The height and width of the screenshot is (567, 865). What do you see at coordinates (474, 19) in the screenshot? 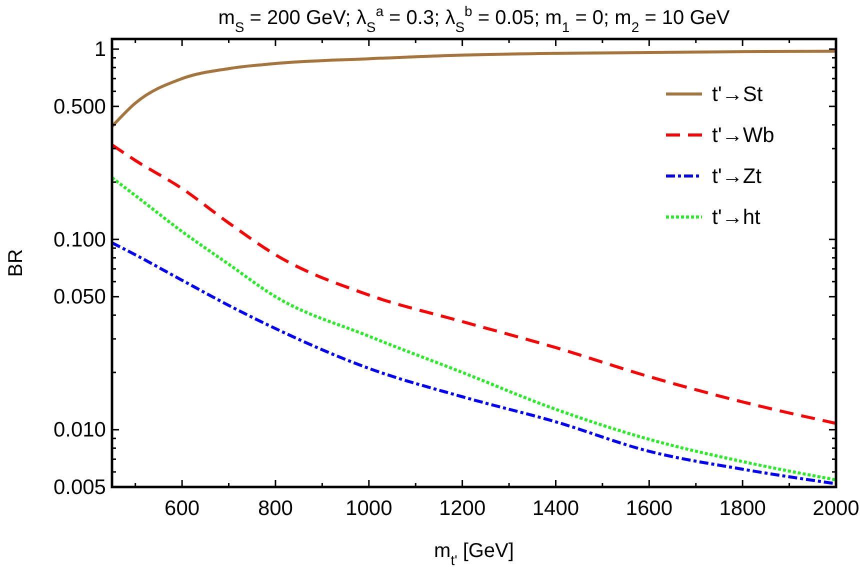
I see `chart-title: m$_{S}$ = 200 GeV; λ$_{S}$$^{a}$ = 0.3; λ$_{S}$$^{b}$ = 0.05; m$_{1}$ = 0; m$_{2}$ = 10 GeV` at bounding box center [474, 19].